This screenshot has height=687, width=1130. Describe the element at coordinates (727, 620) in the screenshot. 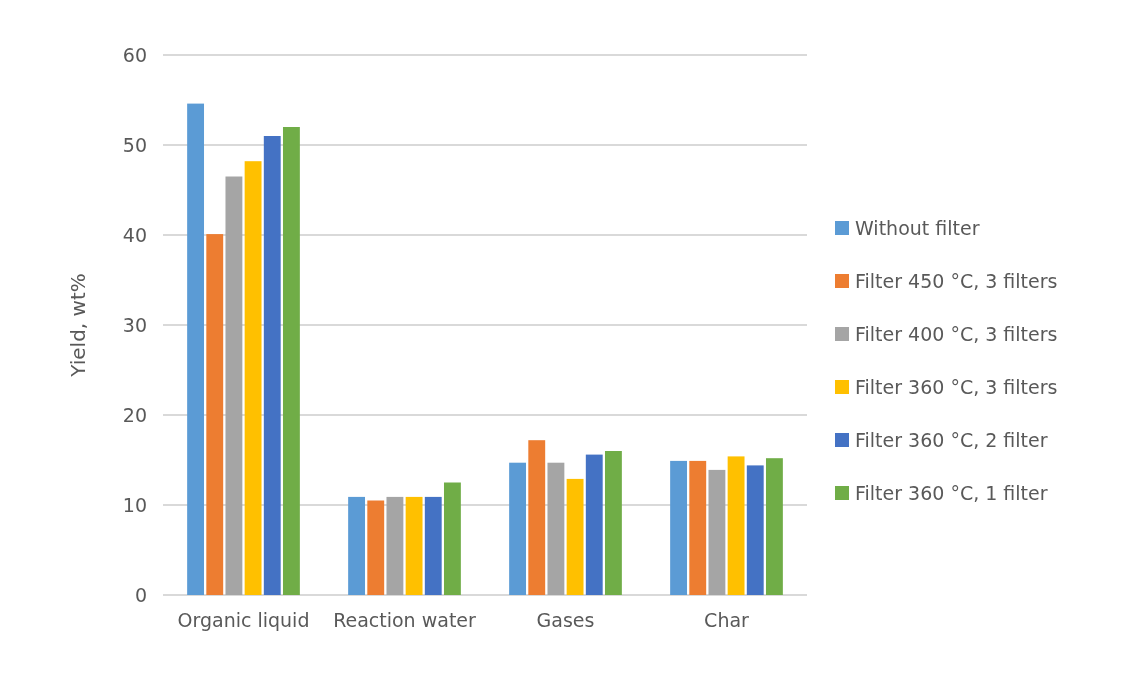

I see `x-tick-label: Char` at that location.